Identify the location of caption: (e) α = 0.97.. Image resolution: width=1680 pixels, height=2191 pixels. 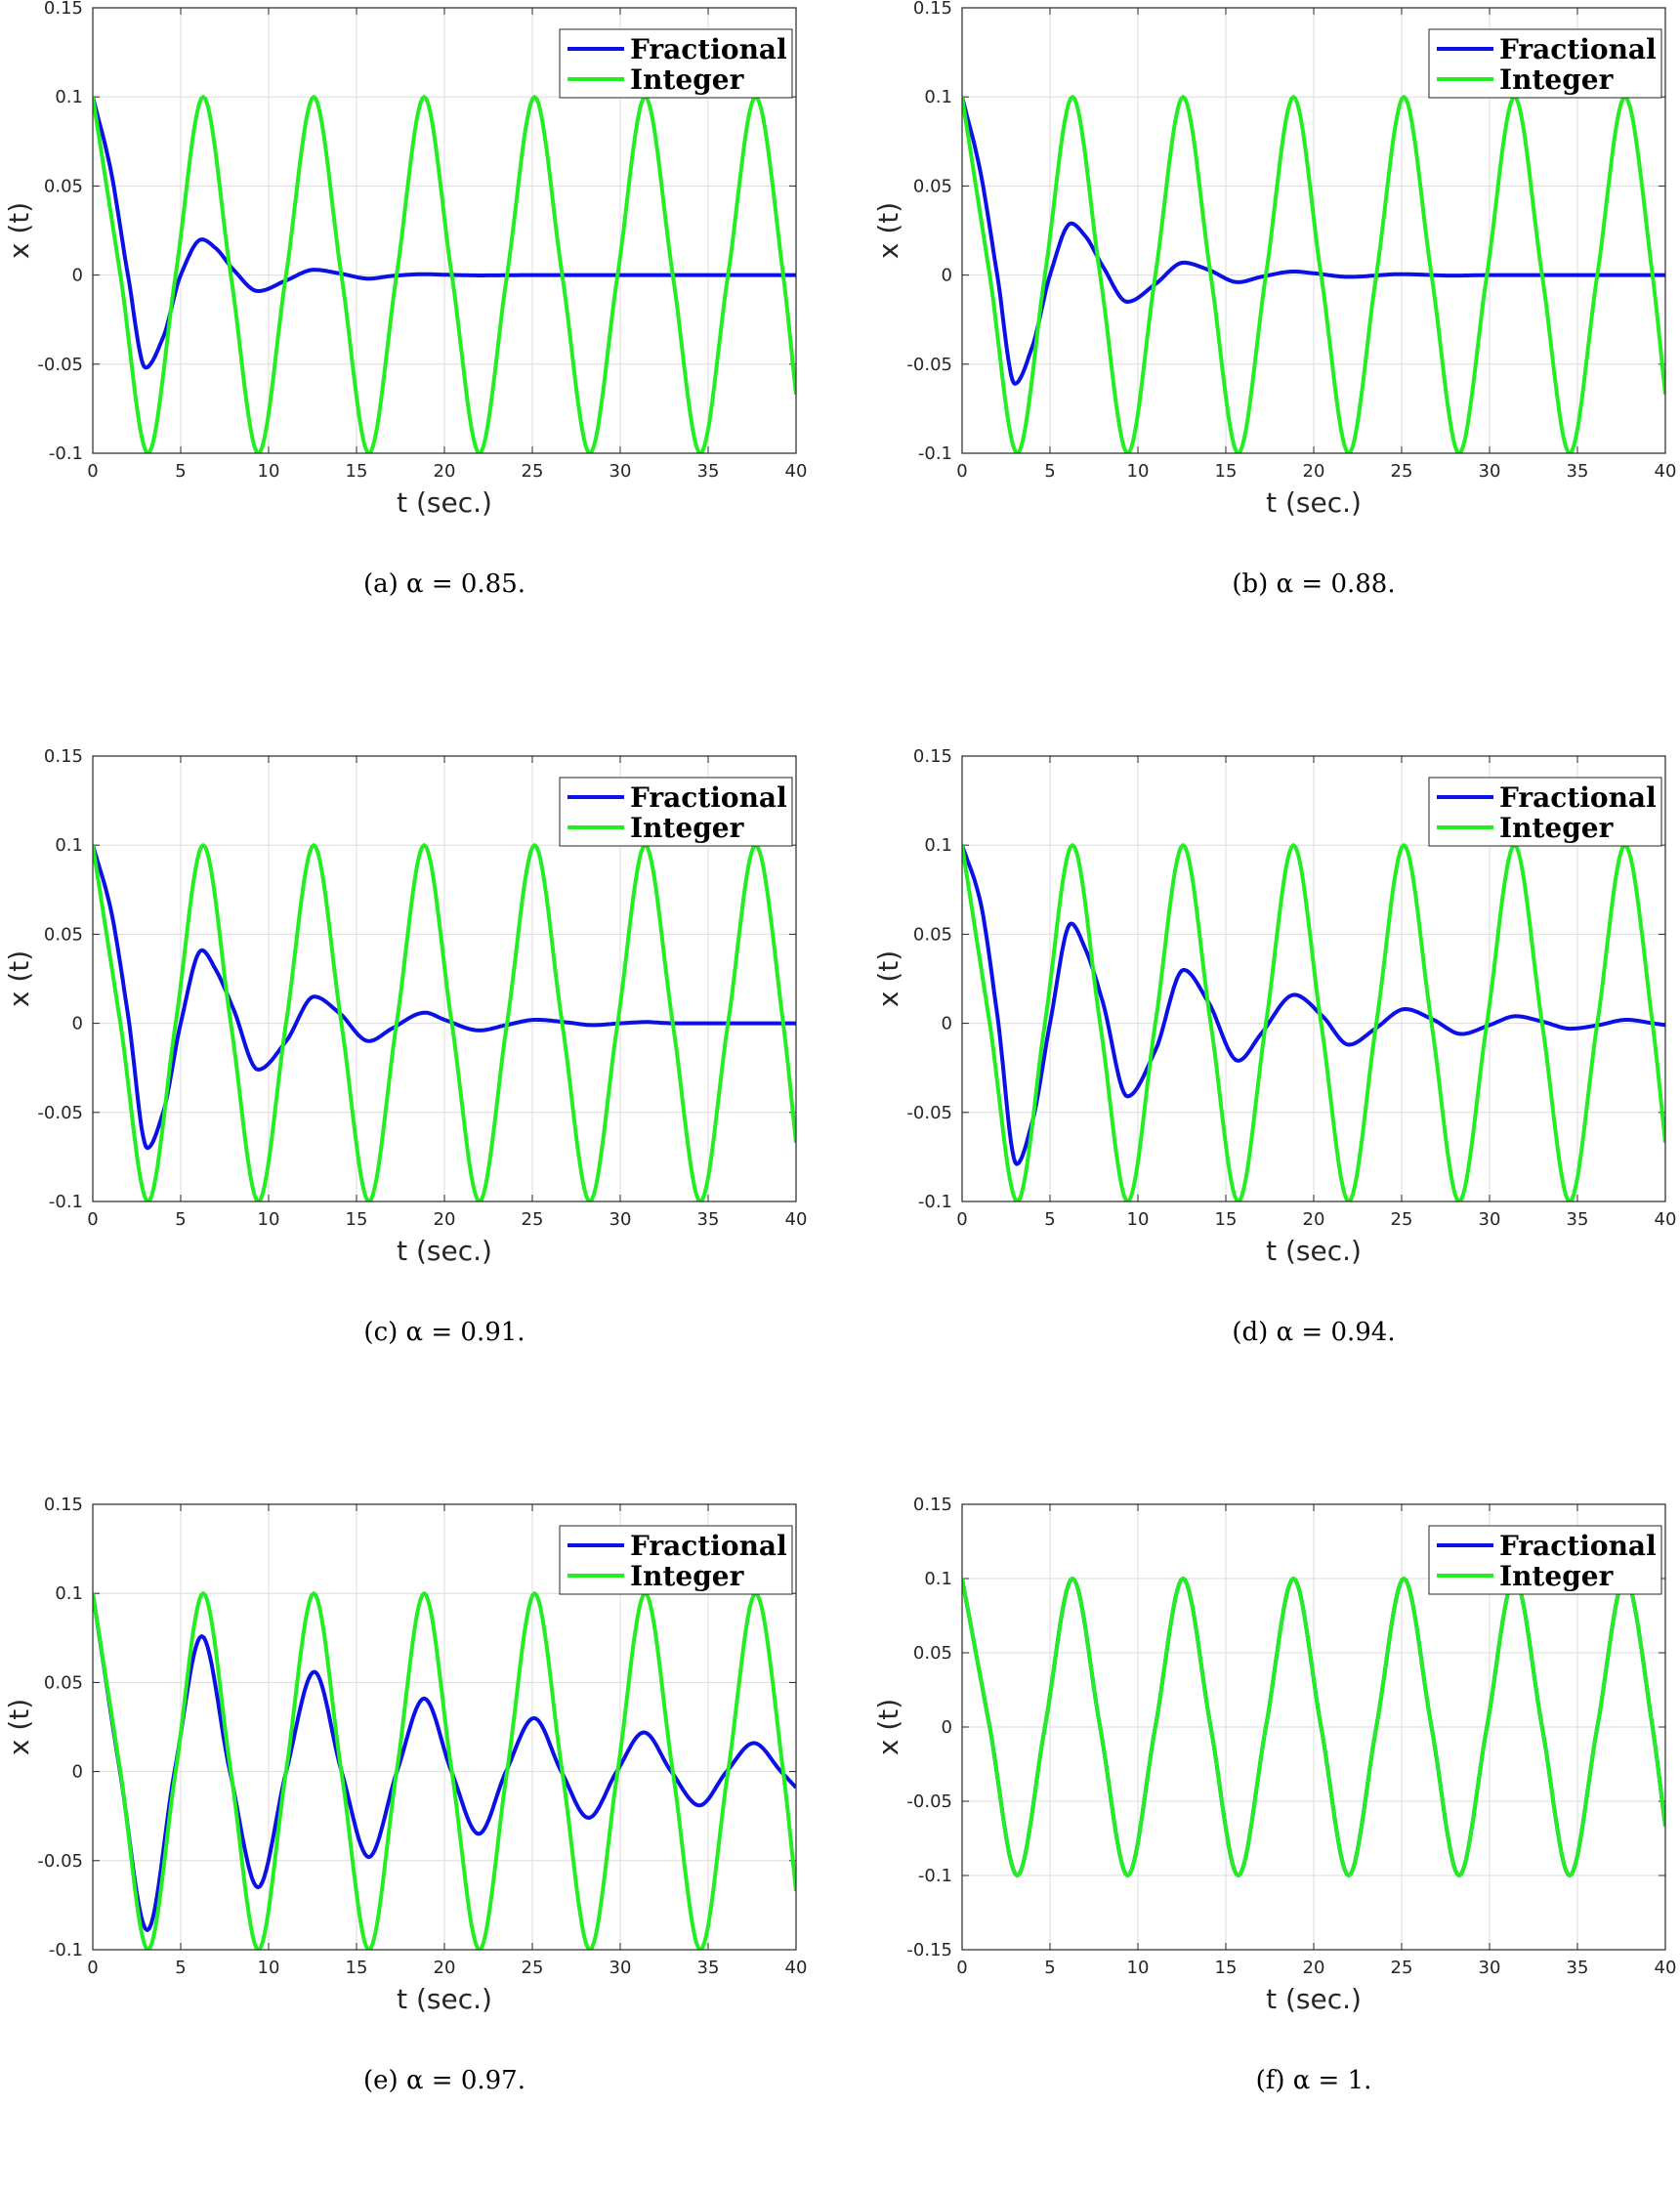
(444, 2081).